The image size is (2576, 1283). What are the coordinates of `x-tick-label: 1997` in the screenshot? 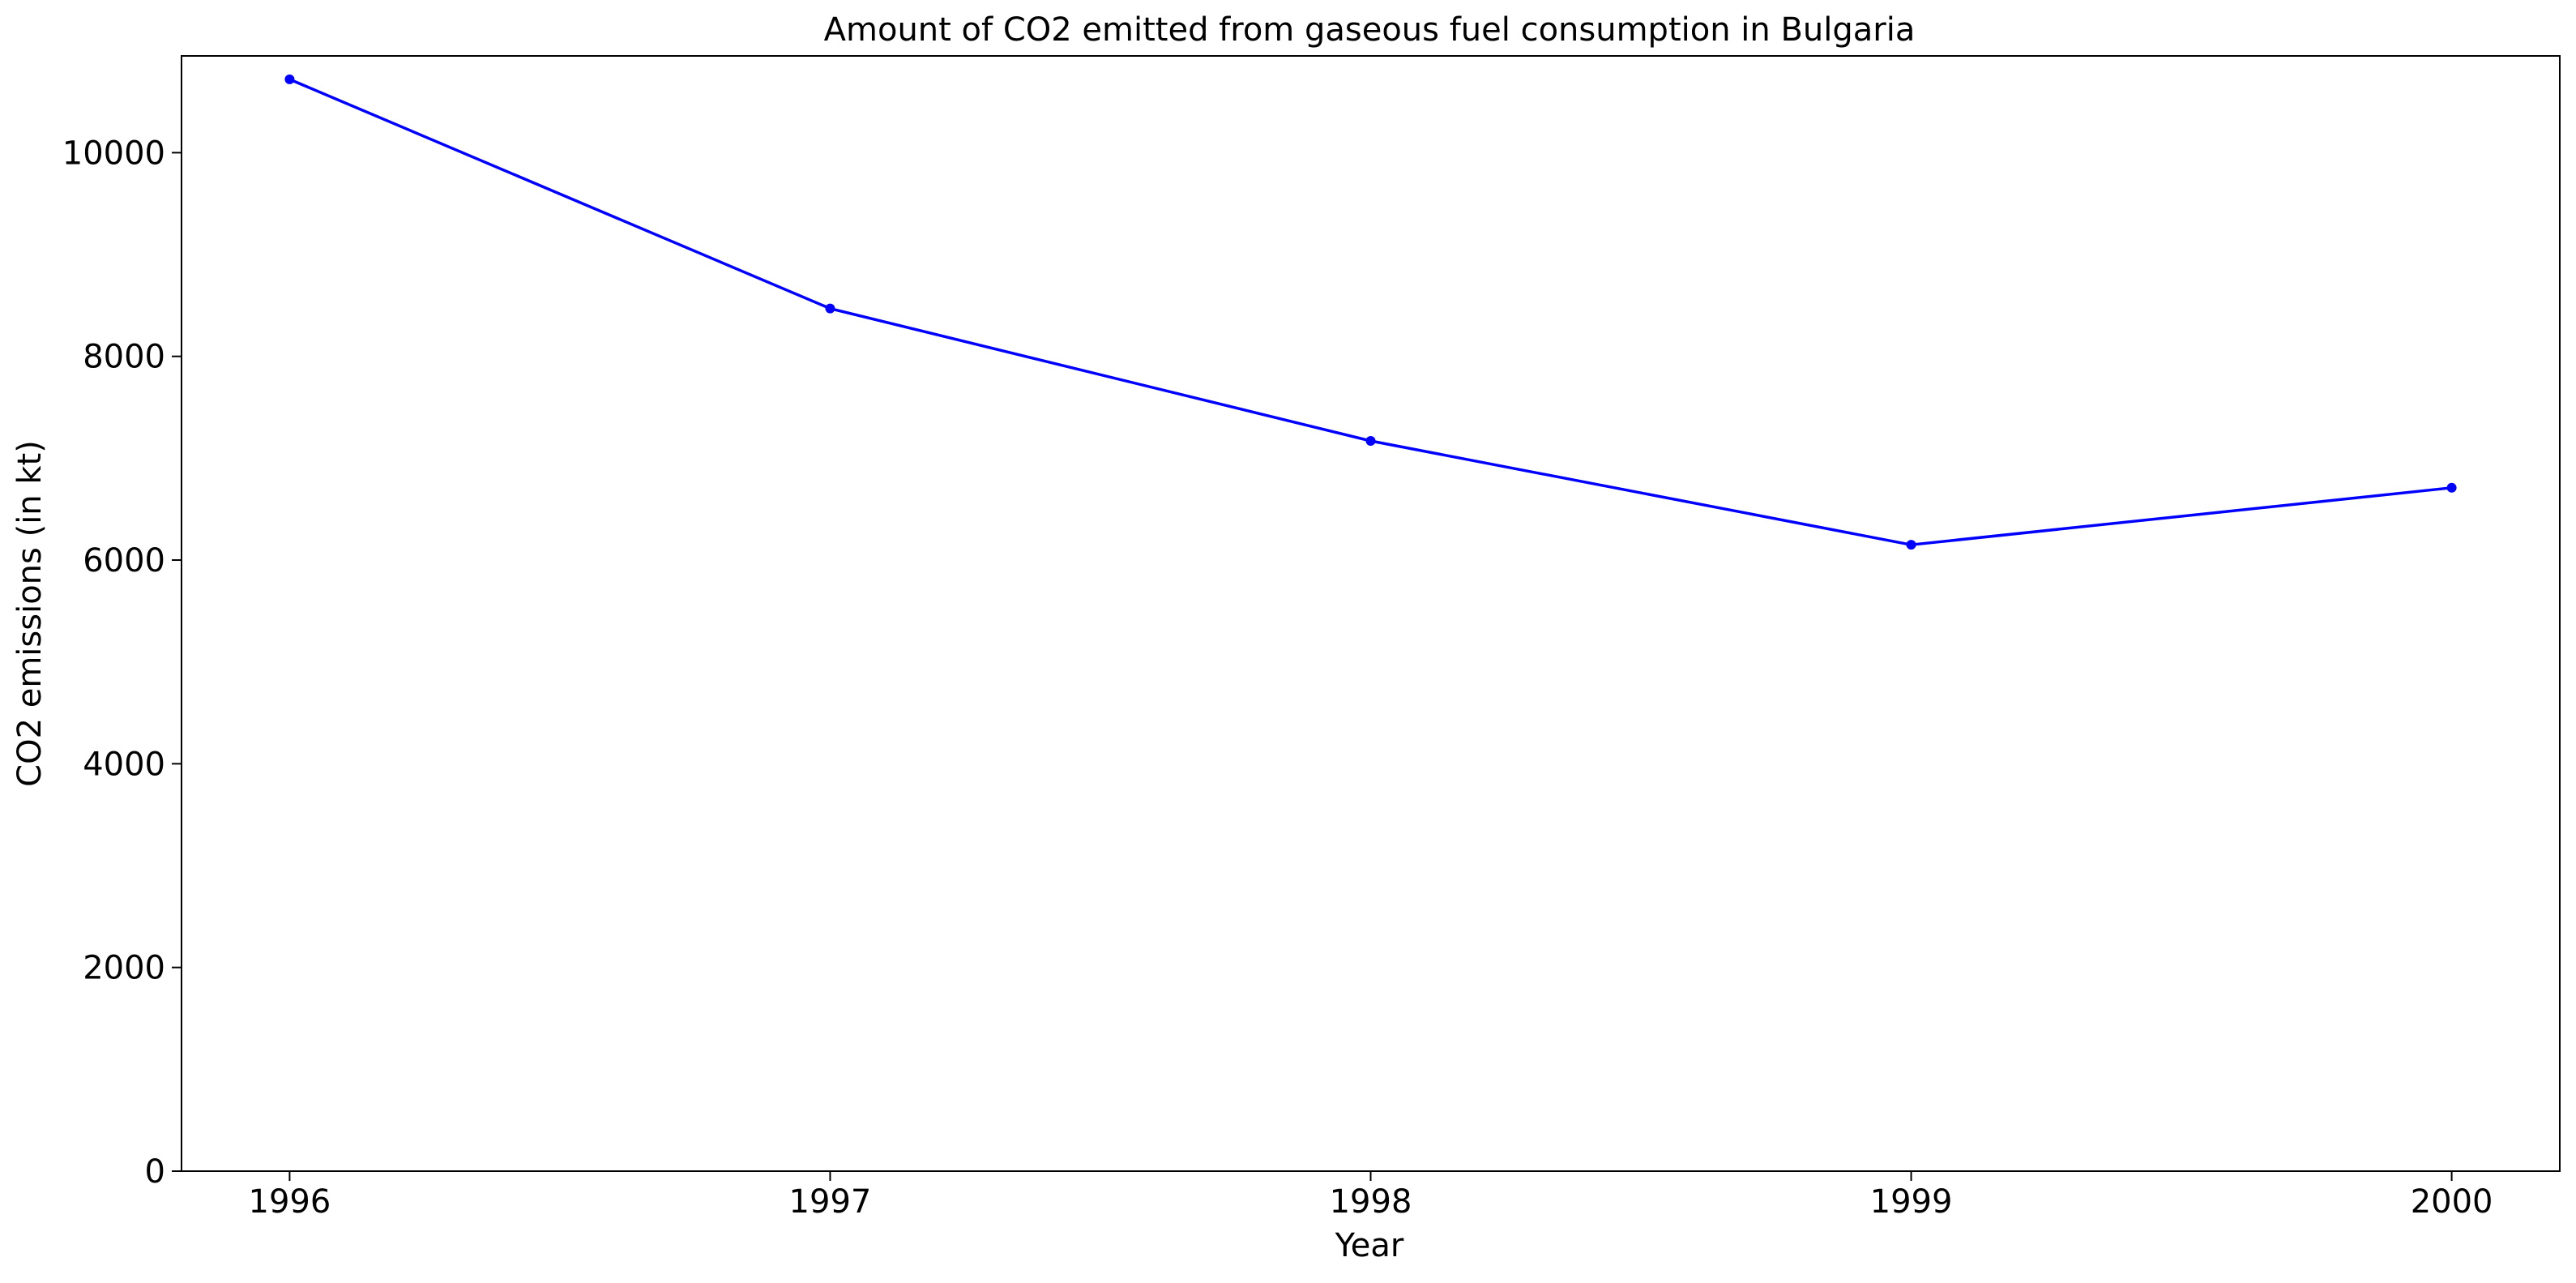 It's located at (830, 1202).